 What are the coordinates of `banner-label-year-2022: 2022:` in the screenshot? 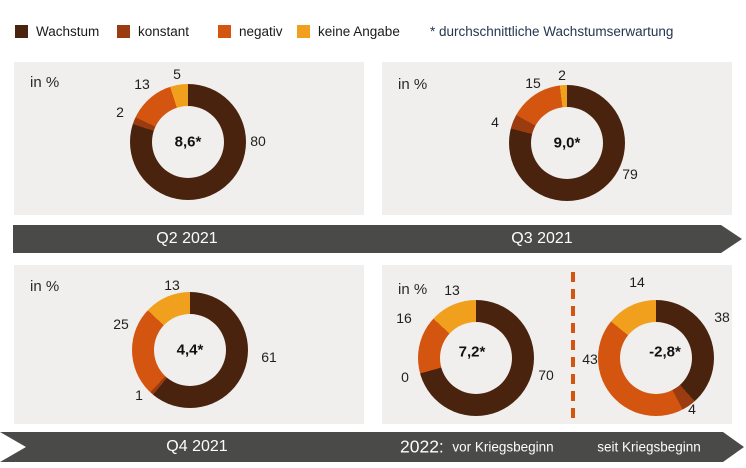 It's located at (422, 446).